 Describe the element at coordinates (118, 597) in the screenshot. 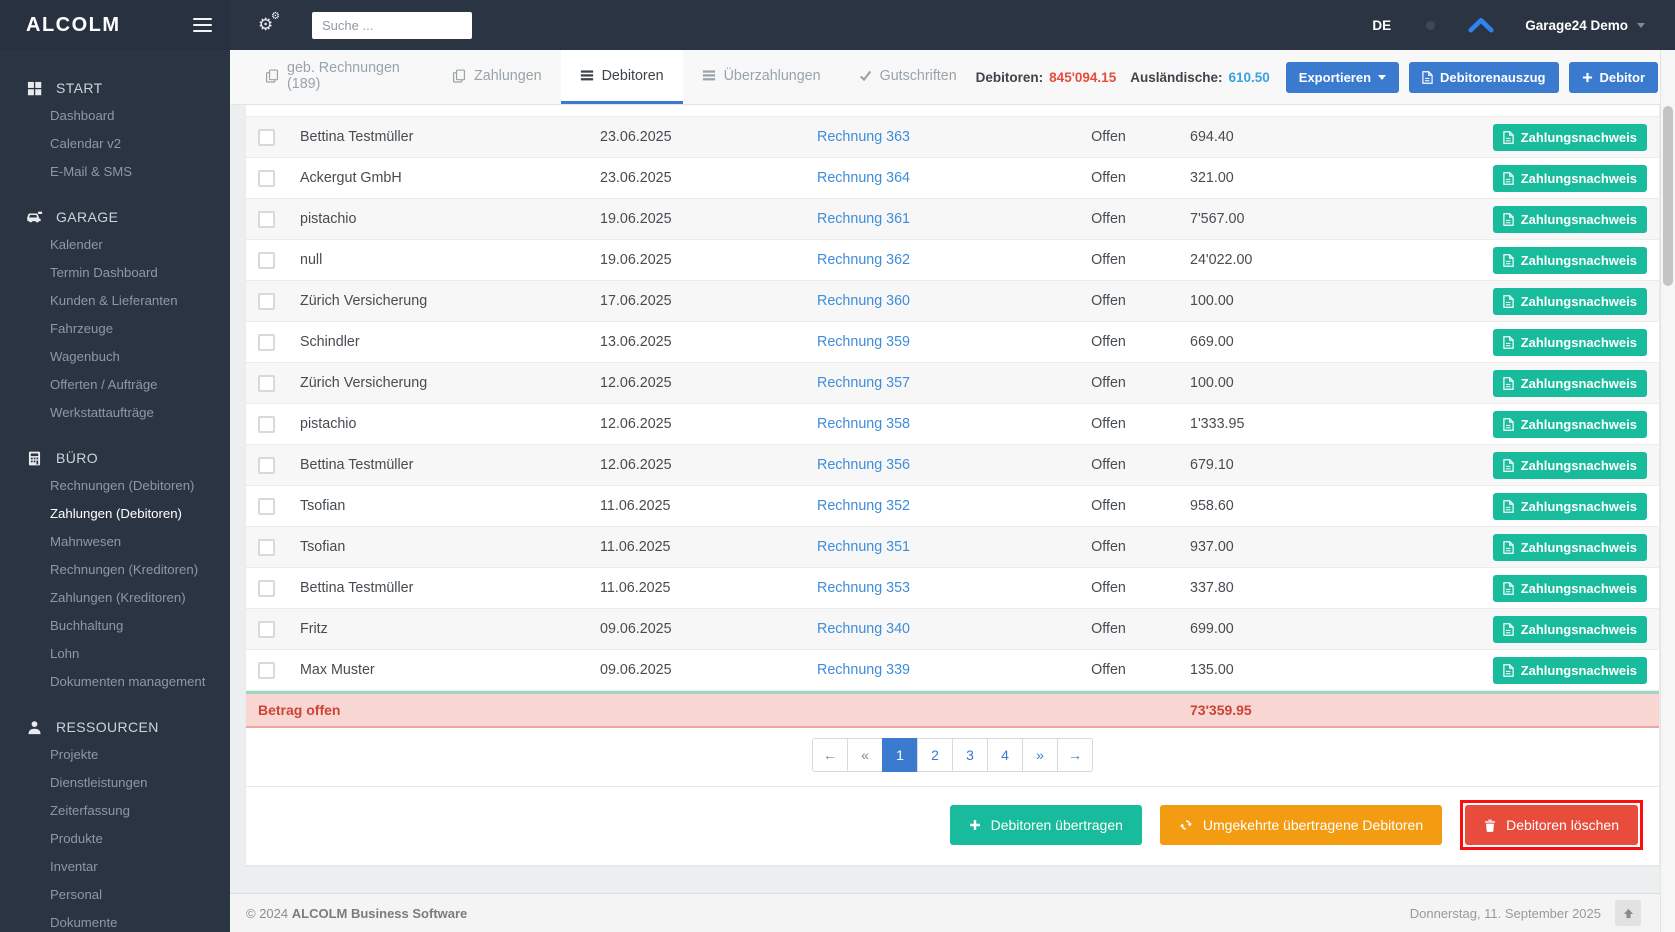

I see `sidebar-item-zahlungen-kreditoren: Zahlungen (Kreditoren)` at that location.